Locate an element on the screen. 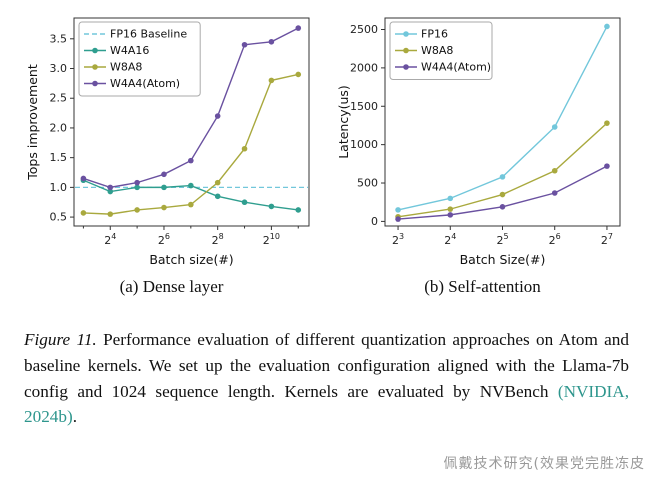 This screenshot has width=653, height=477. svg-text: 28 is located at coordinates (218, 239).